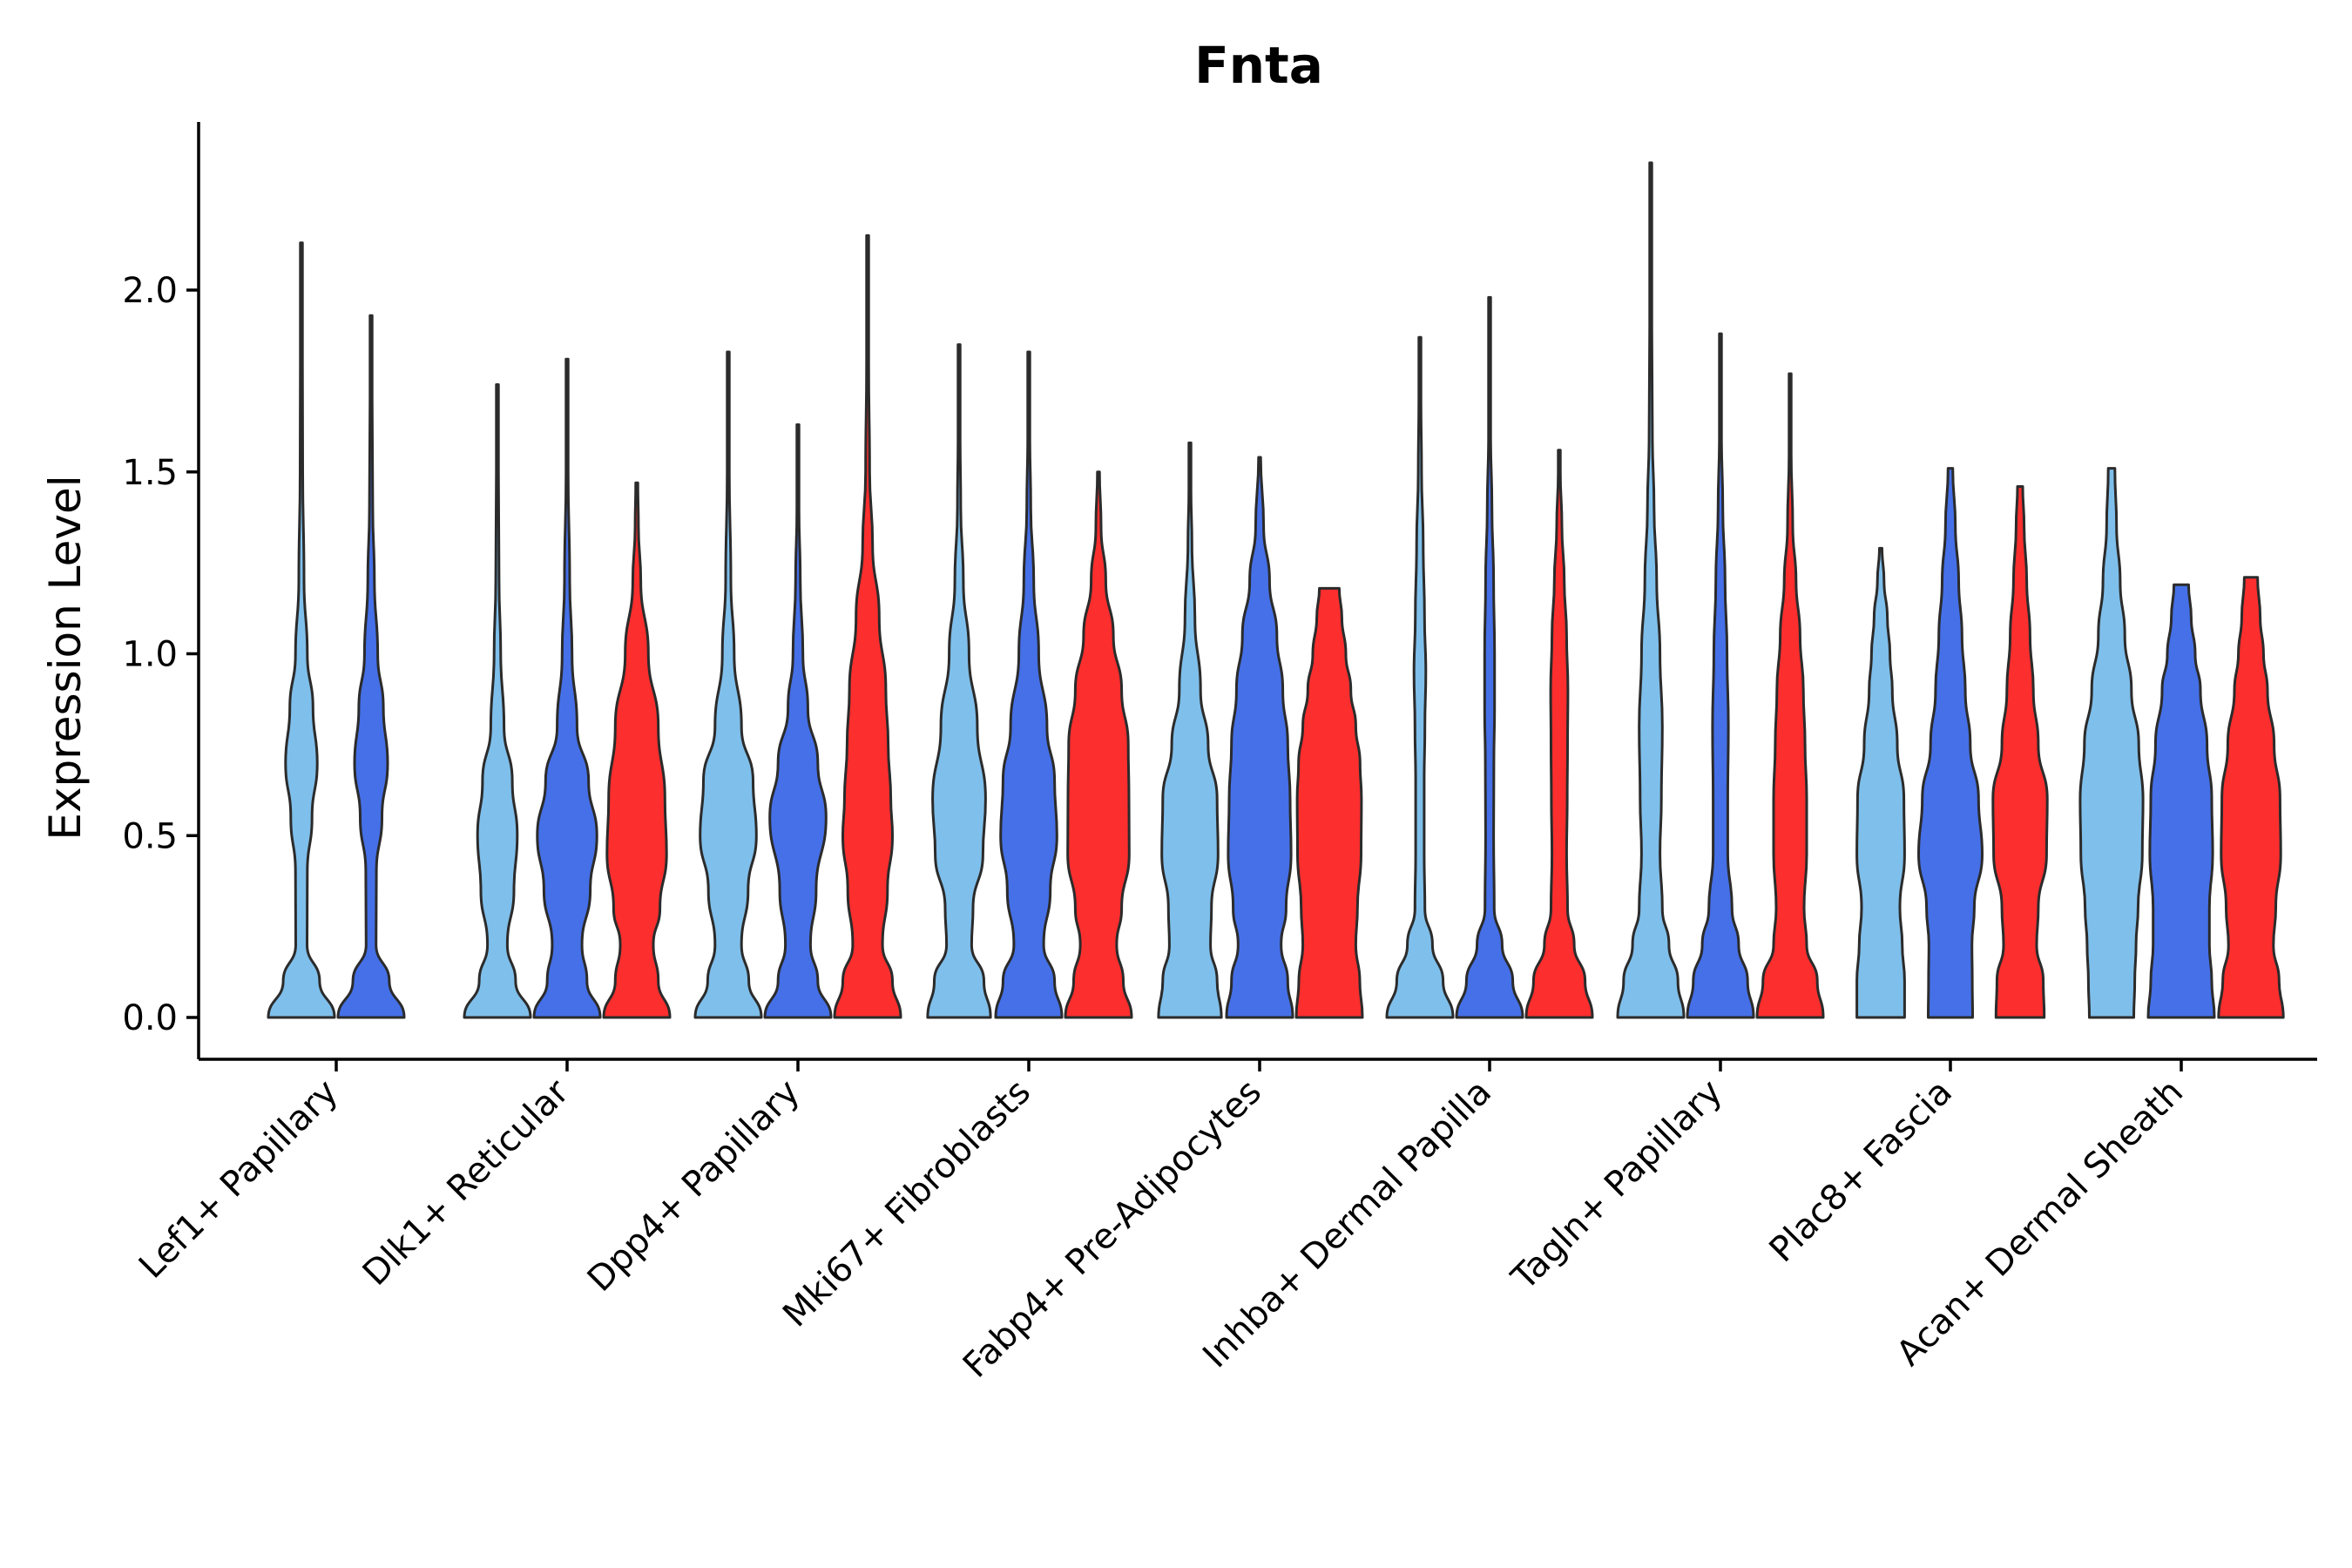 The height and width of the screenshot is (1568, 2352). Describe the element at coordinates (1861, 1172) in the screenshot. I see `x-category-label: Plac8+ Fascia` at that location.